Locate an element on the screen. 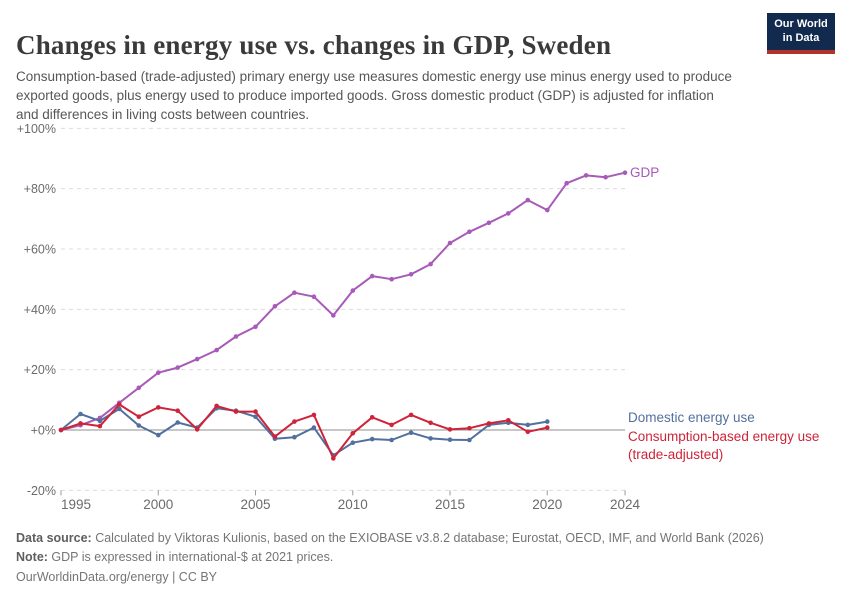 This screenshot has width=850, height=600. x-axis-tick-label: 2005 is located at coordinates (255, 504).